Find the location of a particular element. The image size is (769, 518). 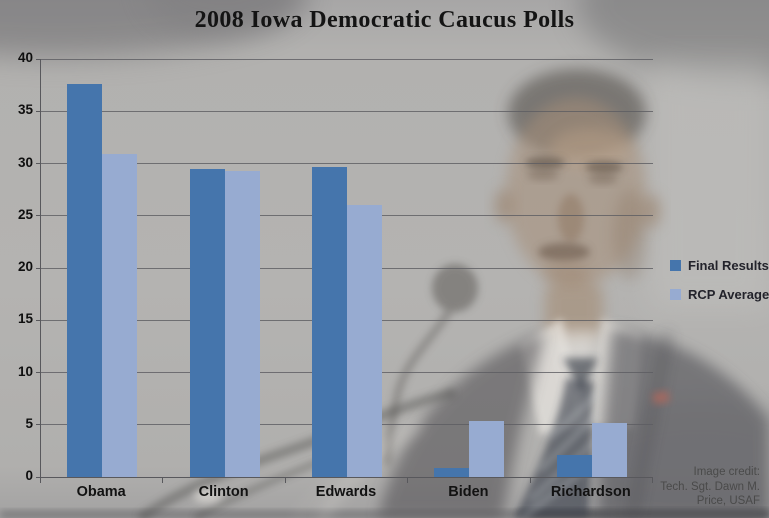

legend-item-final-results: Final Results is located at coordinates (719, 265).